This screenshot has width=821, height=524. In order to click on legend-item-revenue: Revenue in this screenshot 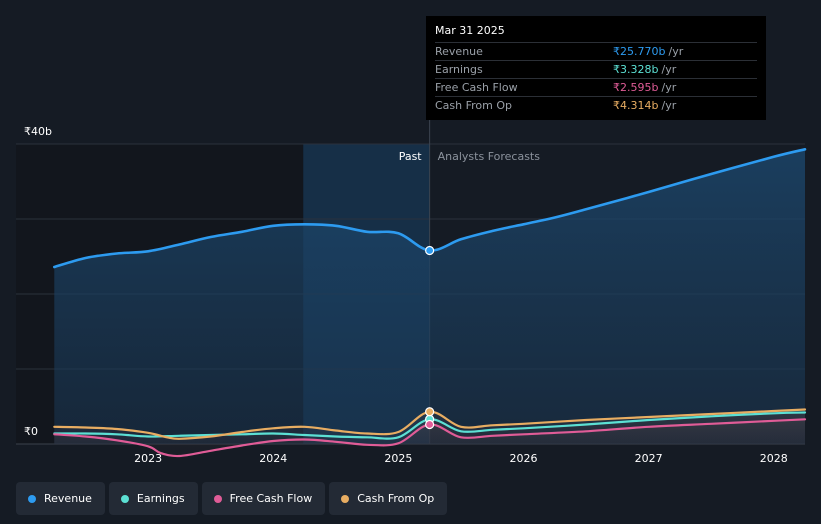, I will do `click(60, 498)`.